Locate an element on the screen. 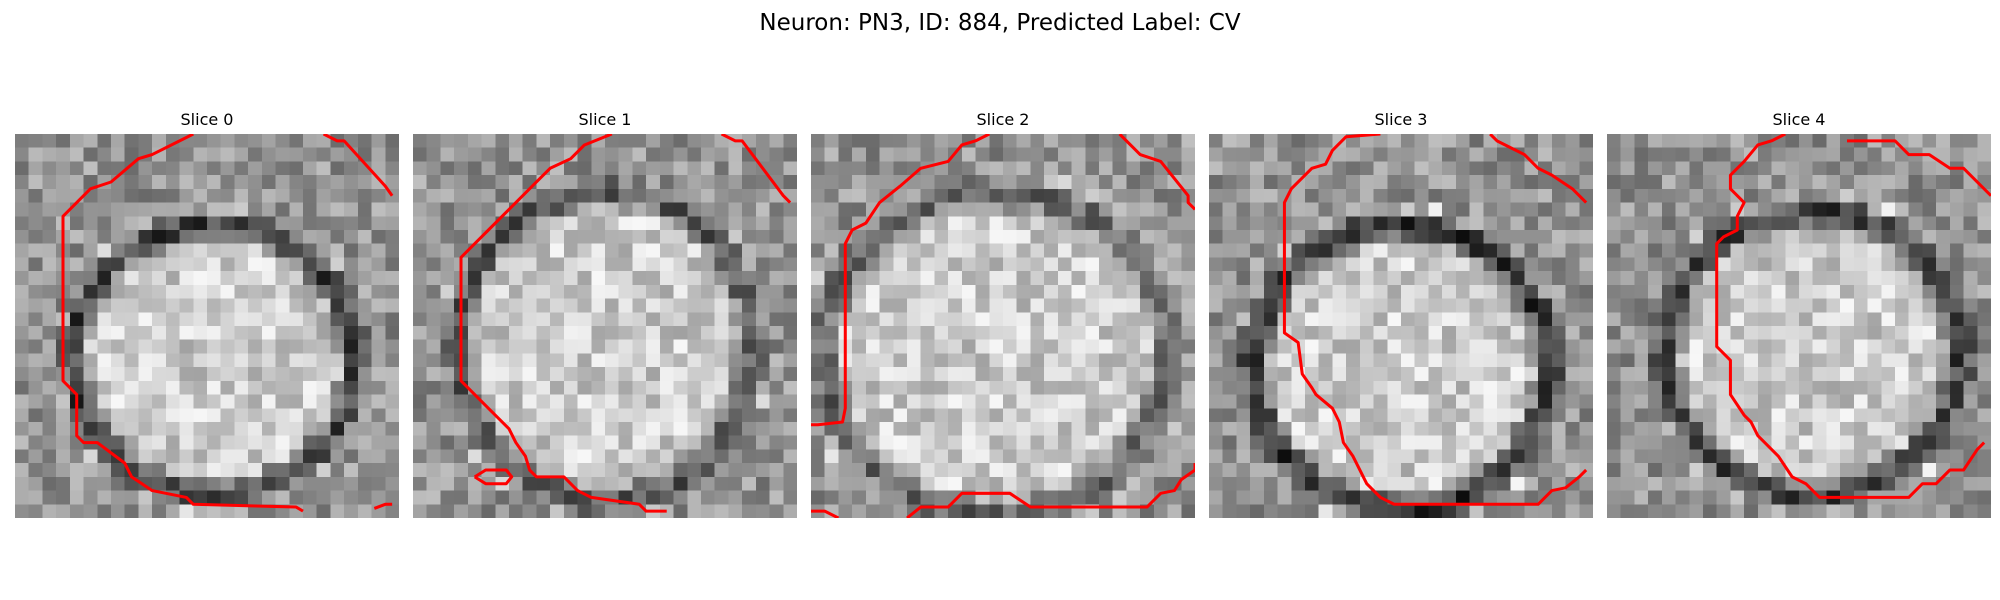  slice-panel-4: Slice 4 is located at coordinates (1799, 313).